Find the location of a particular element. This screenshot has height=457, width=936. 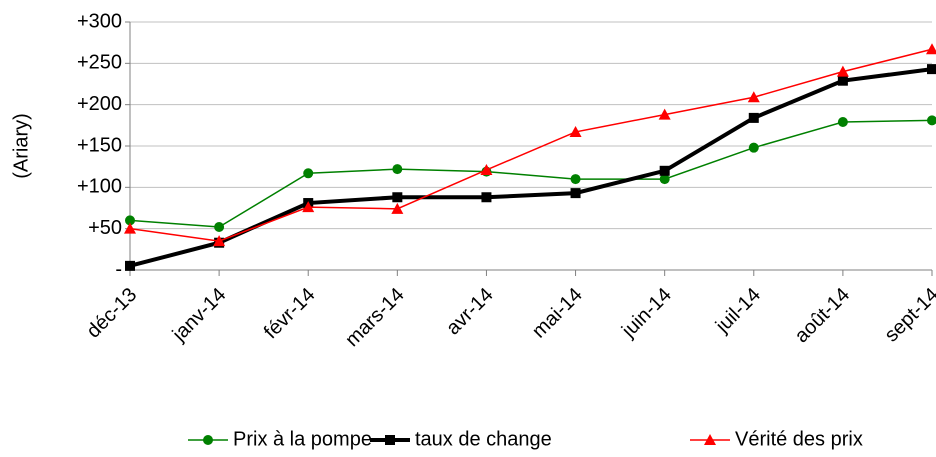

x-tick-label: déc-13 is located at coordinates (111, 313).